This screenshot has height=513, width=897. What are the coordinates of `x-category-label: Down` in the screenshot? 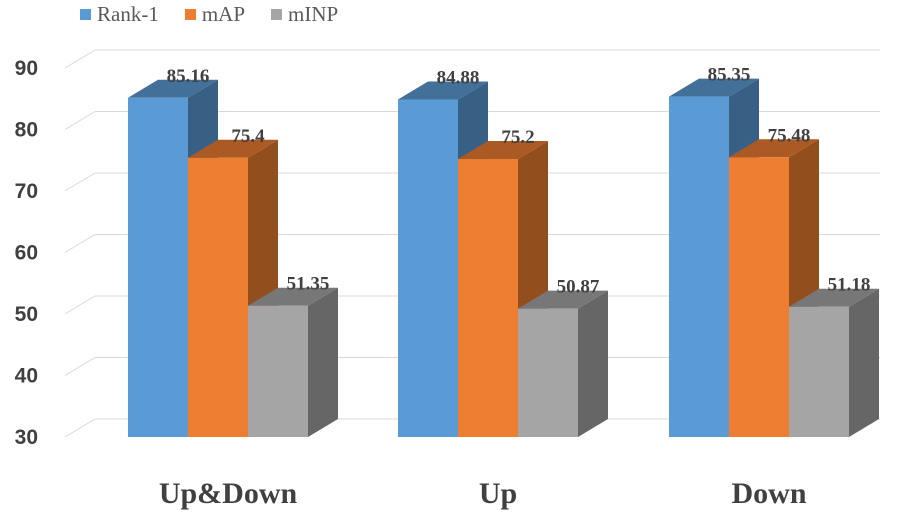 It's located at (768, 493).